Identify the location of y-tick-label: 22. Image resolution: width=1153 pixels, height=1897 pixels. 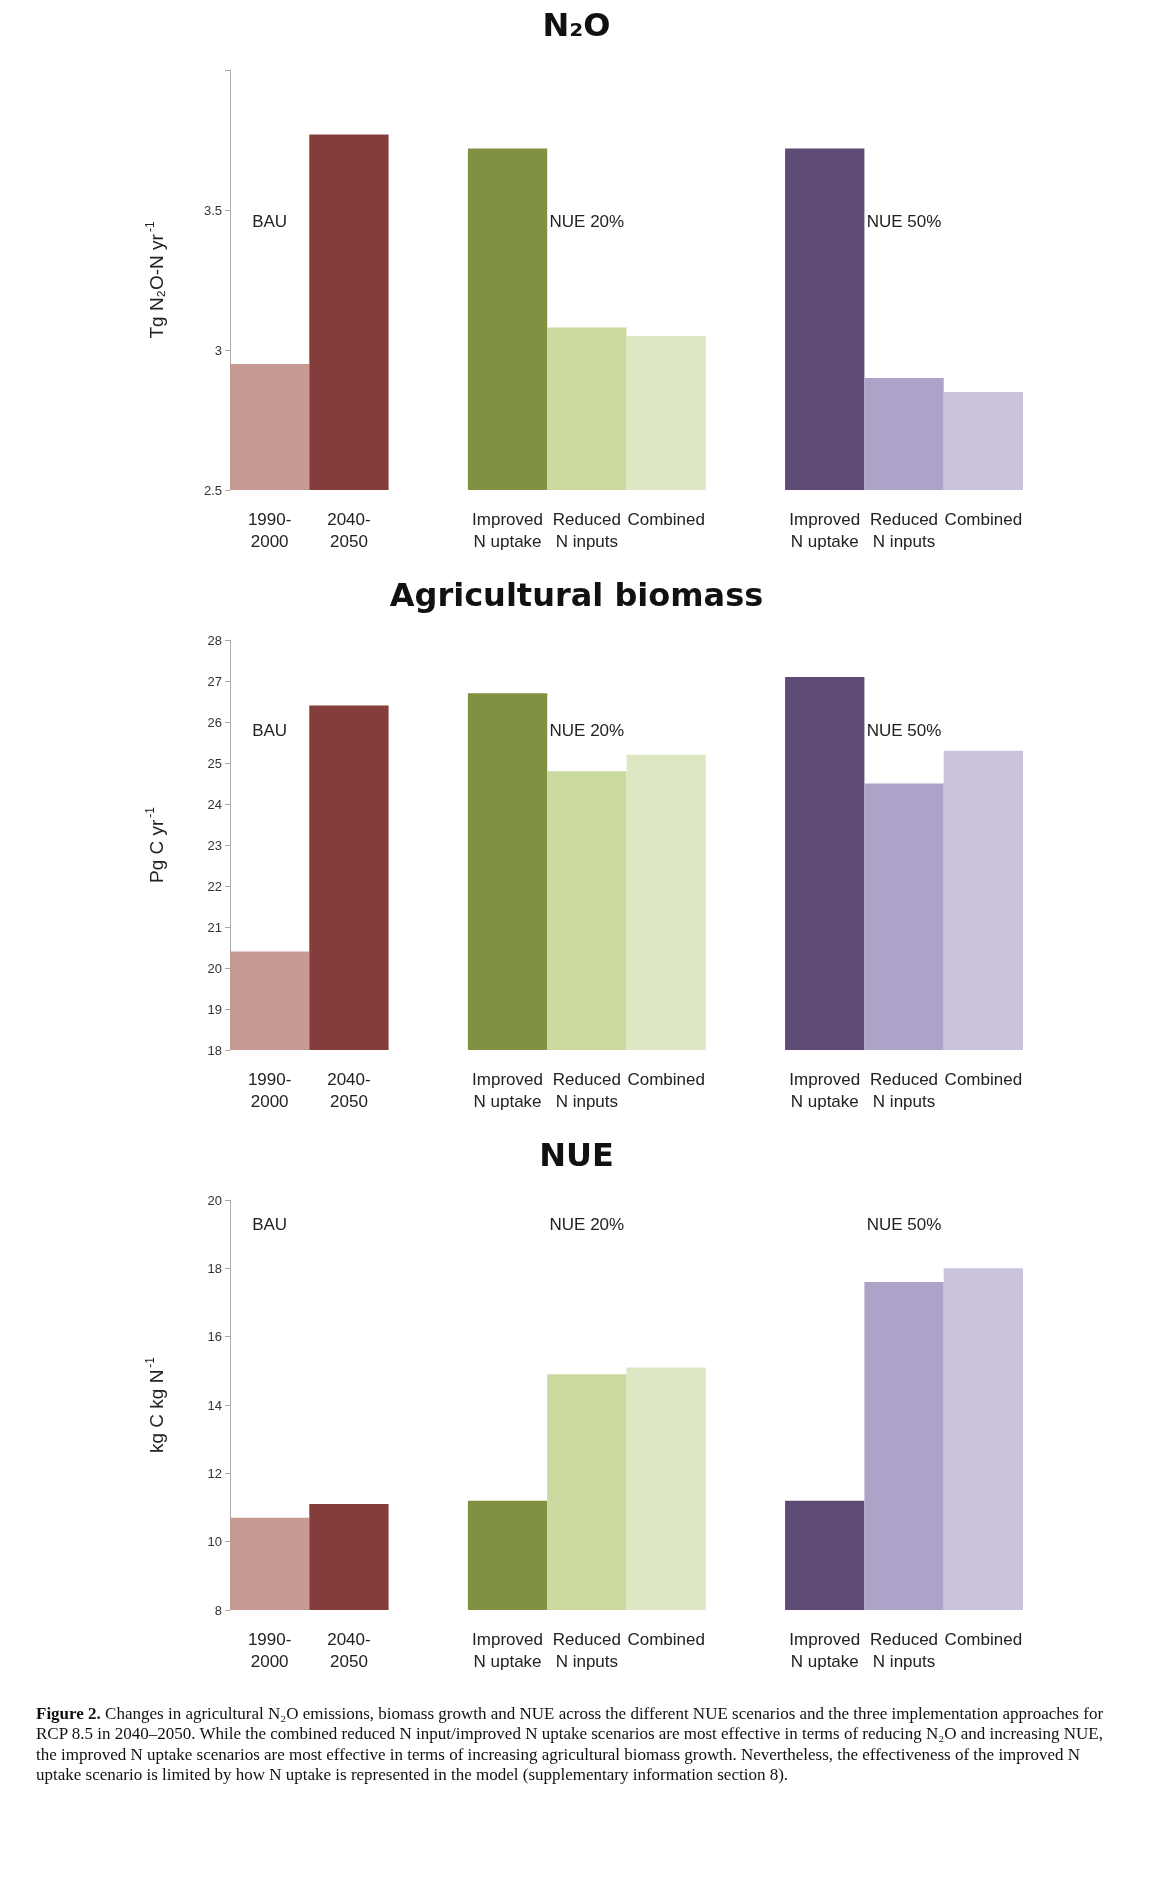
(214, 886).